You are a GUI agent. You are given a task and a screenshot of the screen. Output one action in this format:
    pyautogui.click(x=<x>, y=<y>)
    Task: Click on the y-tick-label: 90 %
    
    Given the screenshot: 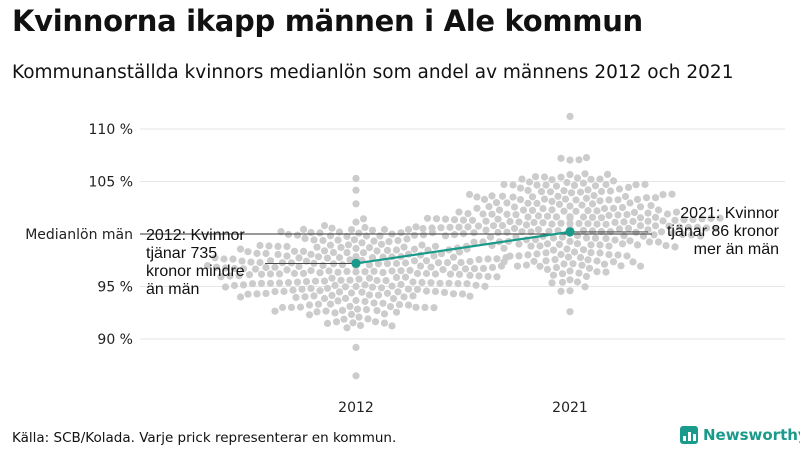 What is the action you would take?
    pyautogui.click(x=115, y=340)
    